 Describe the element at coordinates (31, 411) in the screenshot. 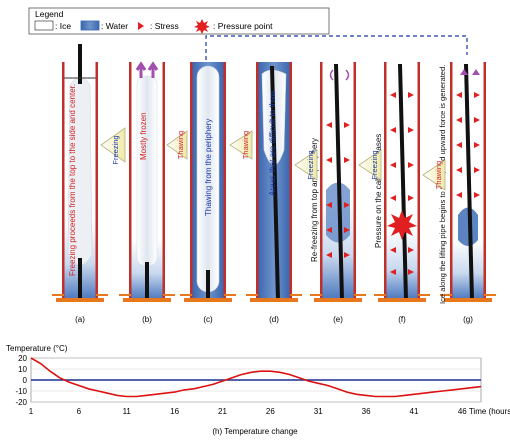

I see `x-tick-label: 1` at that location.